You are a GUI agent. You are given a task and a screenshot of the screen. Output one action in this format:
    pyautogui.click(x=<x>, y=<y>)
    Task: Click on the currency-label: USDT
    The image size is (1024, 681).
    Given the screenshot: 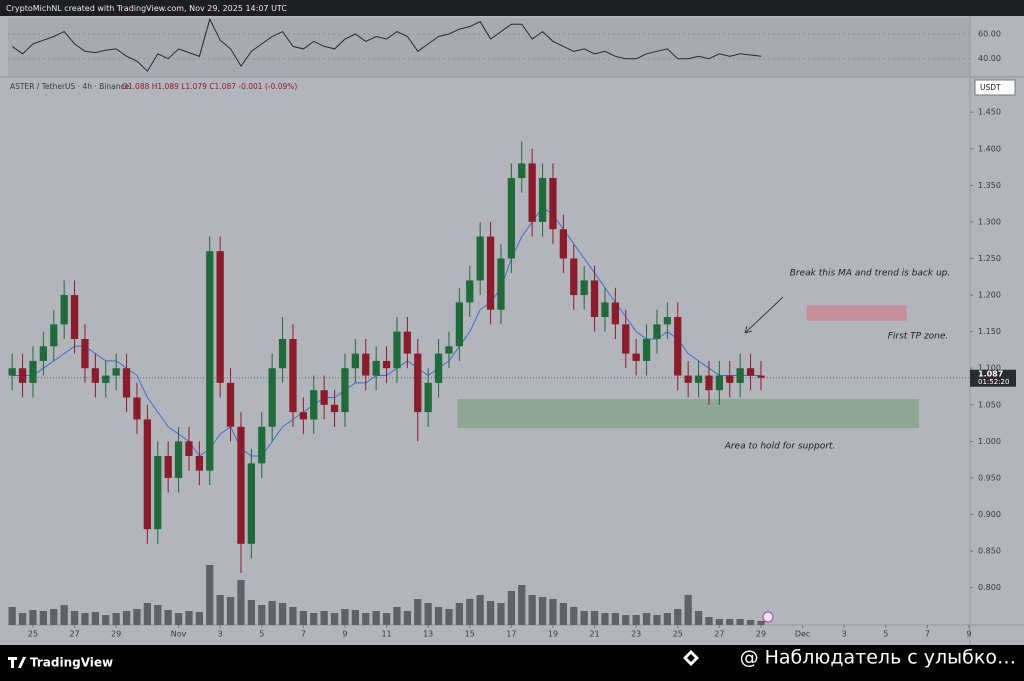 What is the action you would take?
    pyautogui.click(x=990, y=87)
    